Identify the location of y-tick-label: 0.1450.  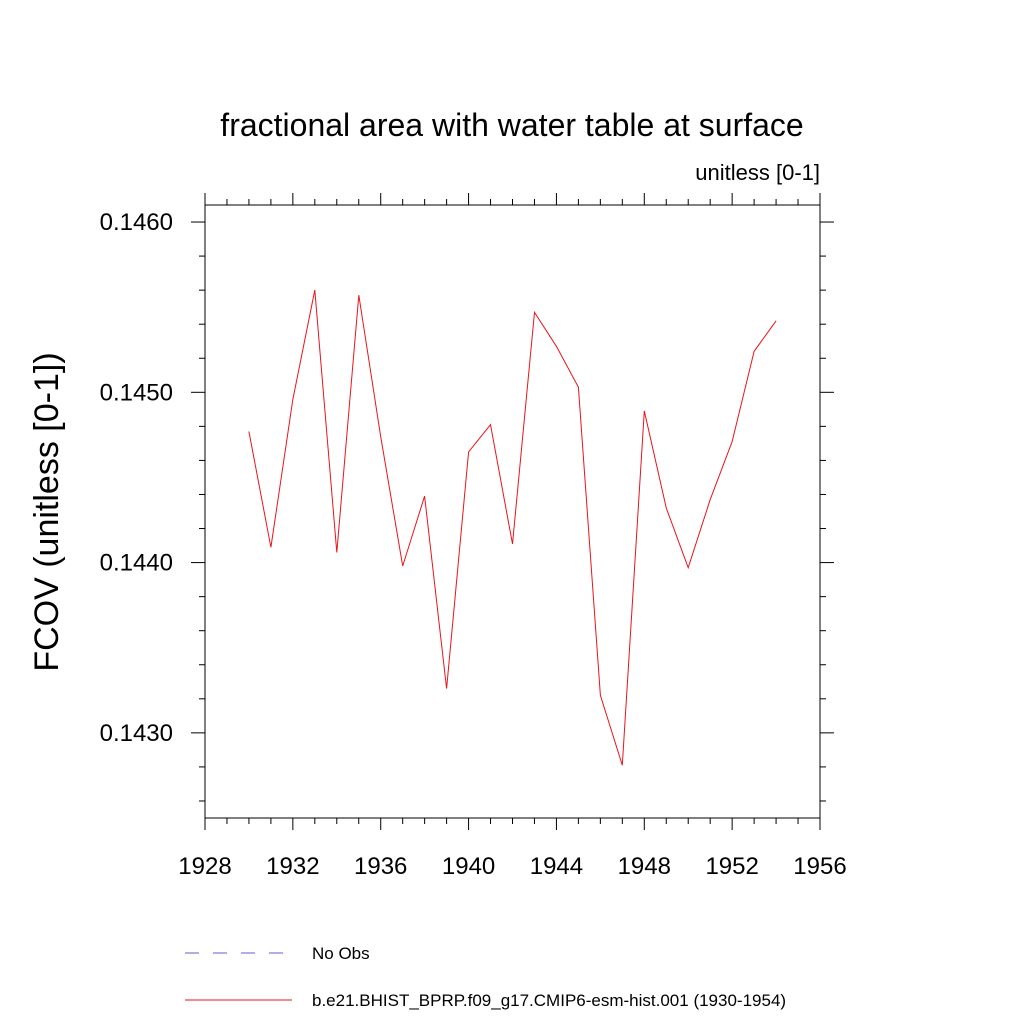
(136, 392).